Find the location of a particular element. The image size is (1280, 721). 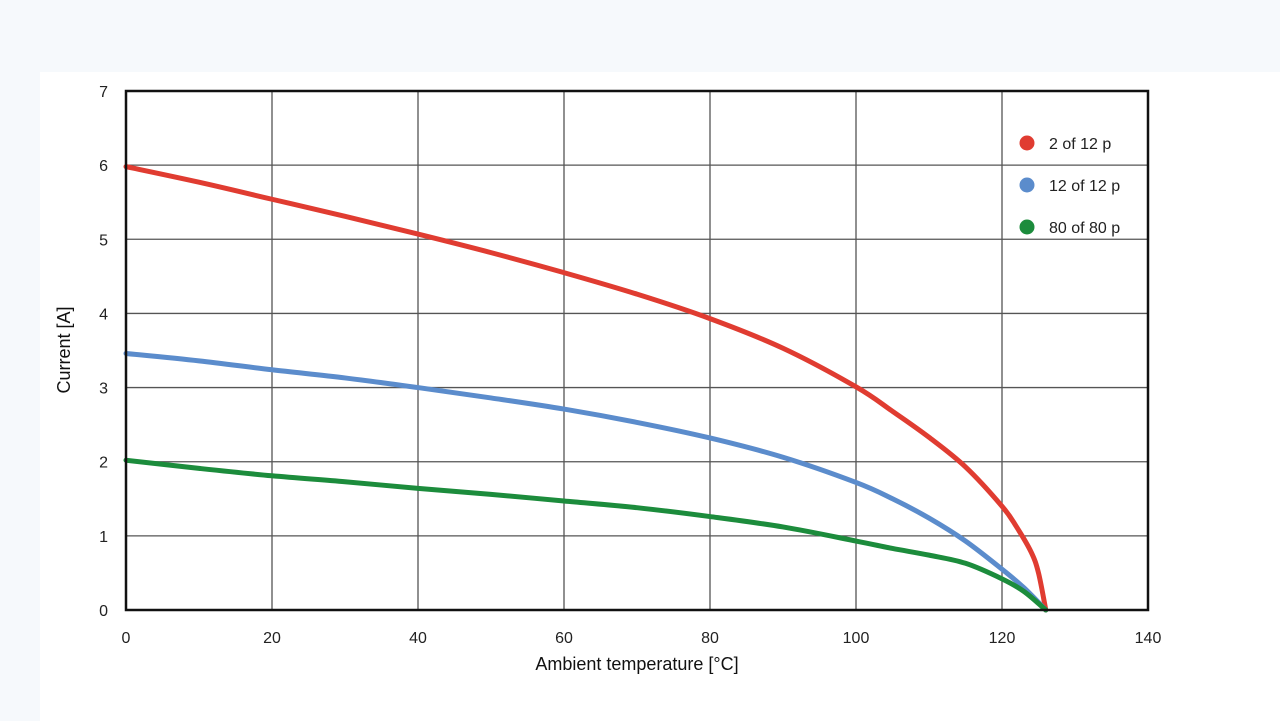

x-tick-labels: 0 20 40 60 80 100 120 140 is located at coordinates (642, 638).